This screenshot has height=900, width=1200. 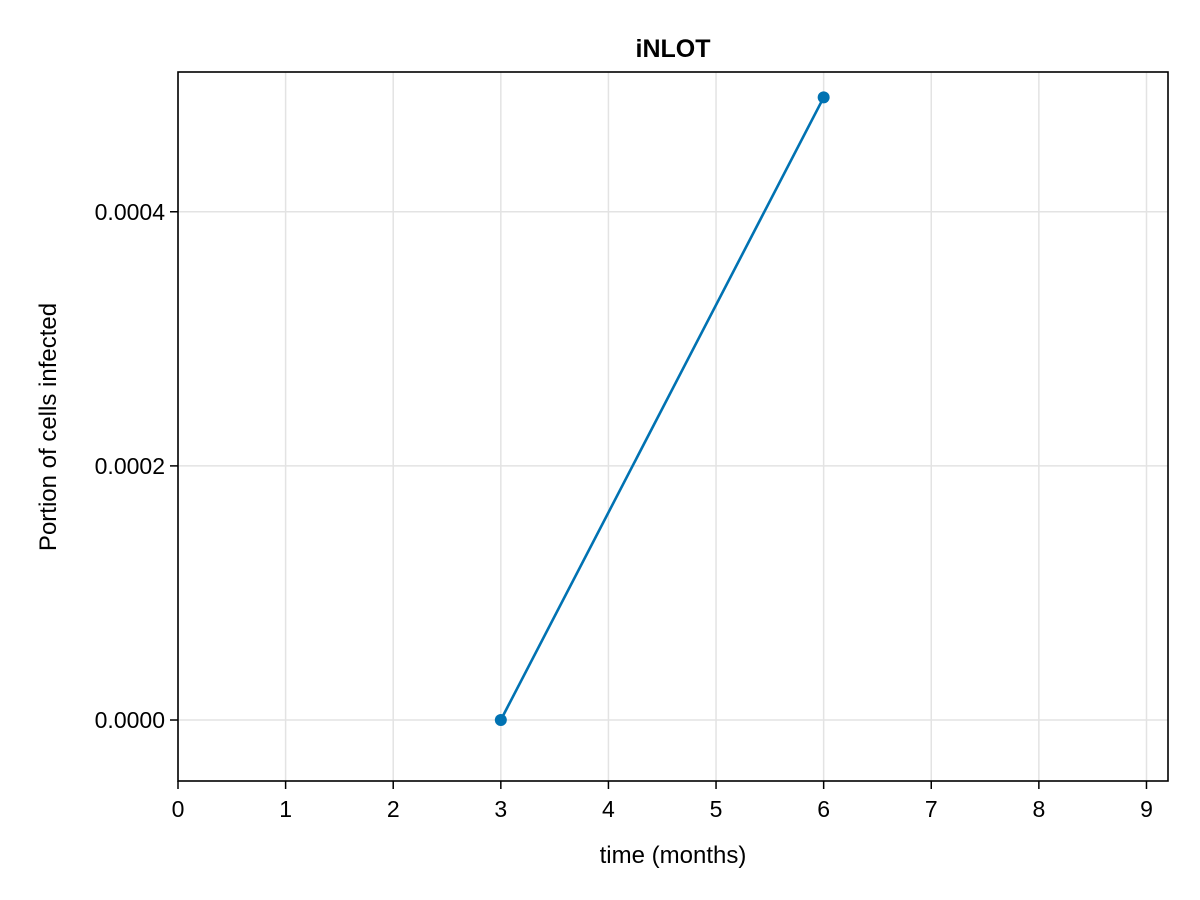 I want to click on x-axis: 0 1 2 3 4 5 6 7 8 9, so click(x=662, y=801).